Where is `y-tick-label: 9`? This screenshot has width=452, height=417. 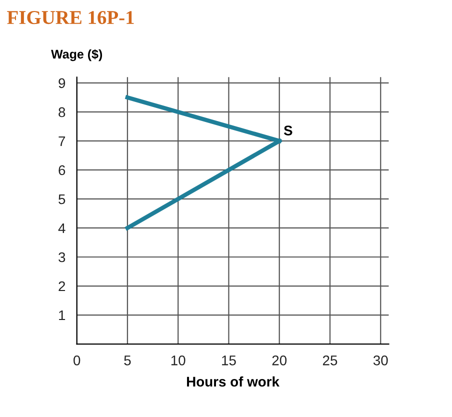 y-tick-label: 9 is located at coordinates (62, 83).